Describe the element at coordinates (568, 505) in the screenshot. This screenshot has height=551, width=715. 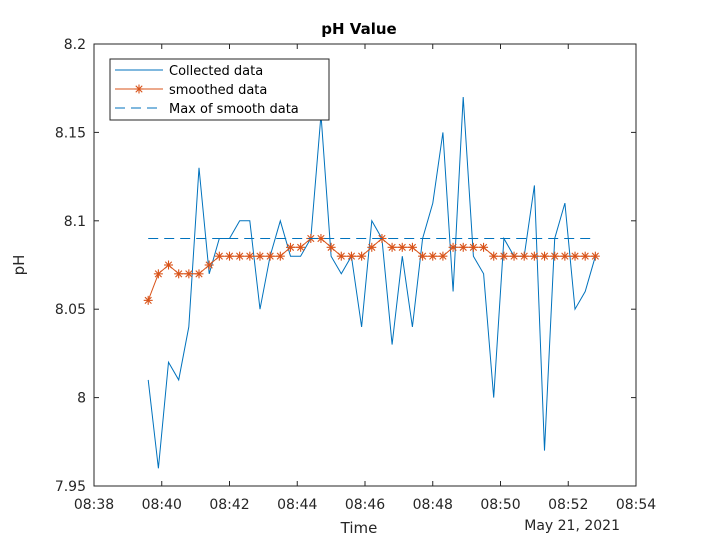
I see `x-tick-label: 08:52` at that location.